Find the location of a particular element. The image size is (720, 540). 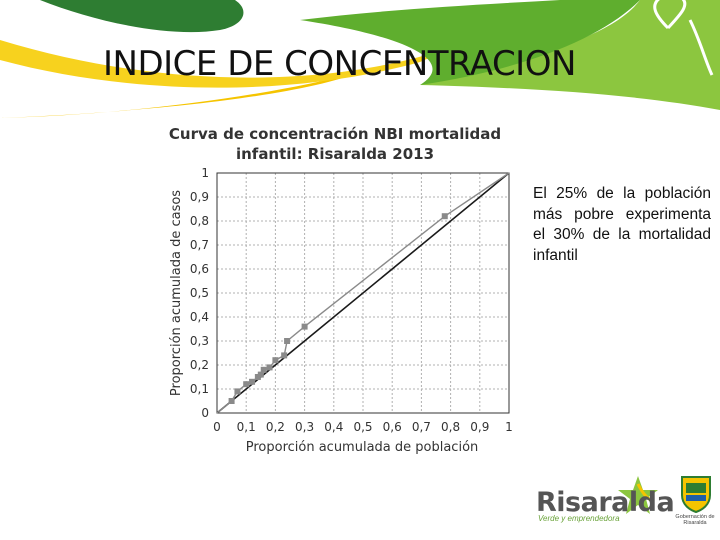

banner-green-dark is located at coordinates (142, 16).